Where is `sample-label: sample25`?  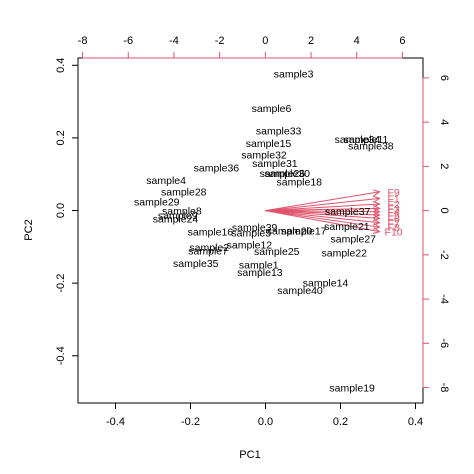
sample-label: sample25 is located at coordinates (277, 252).